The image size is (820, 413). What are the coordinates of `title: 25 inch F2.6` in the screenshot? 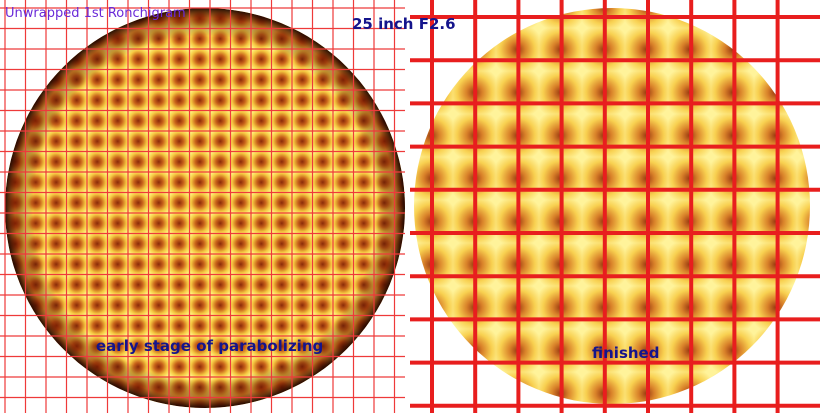 It's located at (404, 24).